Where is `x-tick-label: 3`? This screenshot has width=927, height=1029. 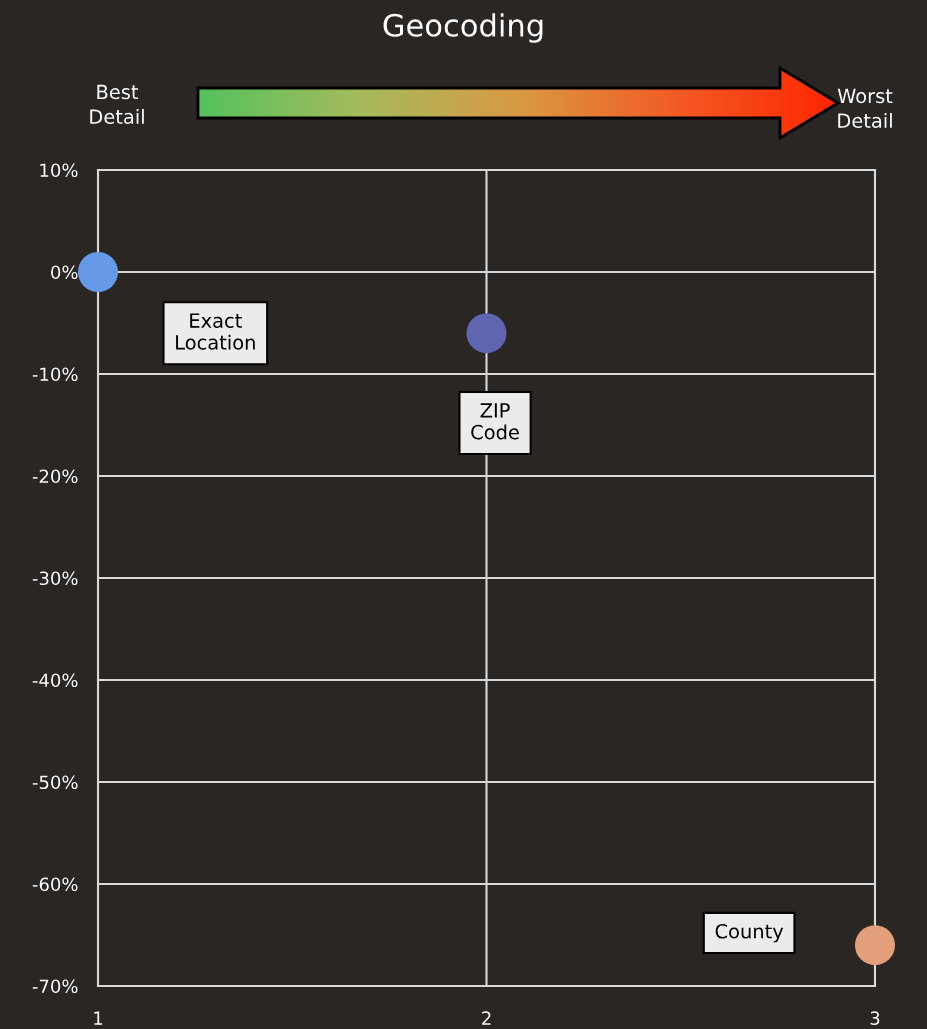 x-tick-label: 3 is located at coordinates (875, 1018).